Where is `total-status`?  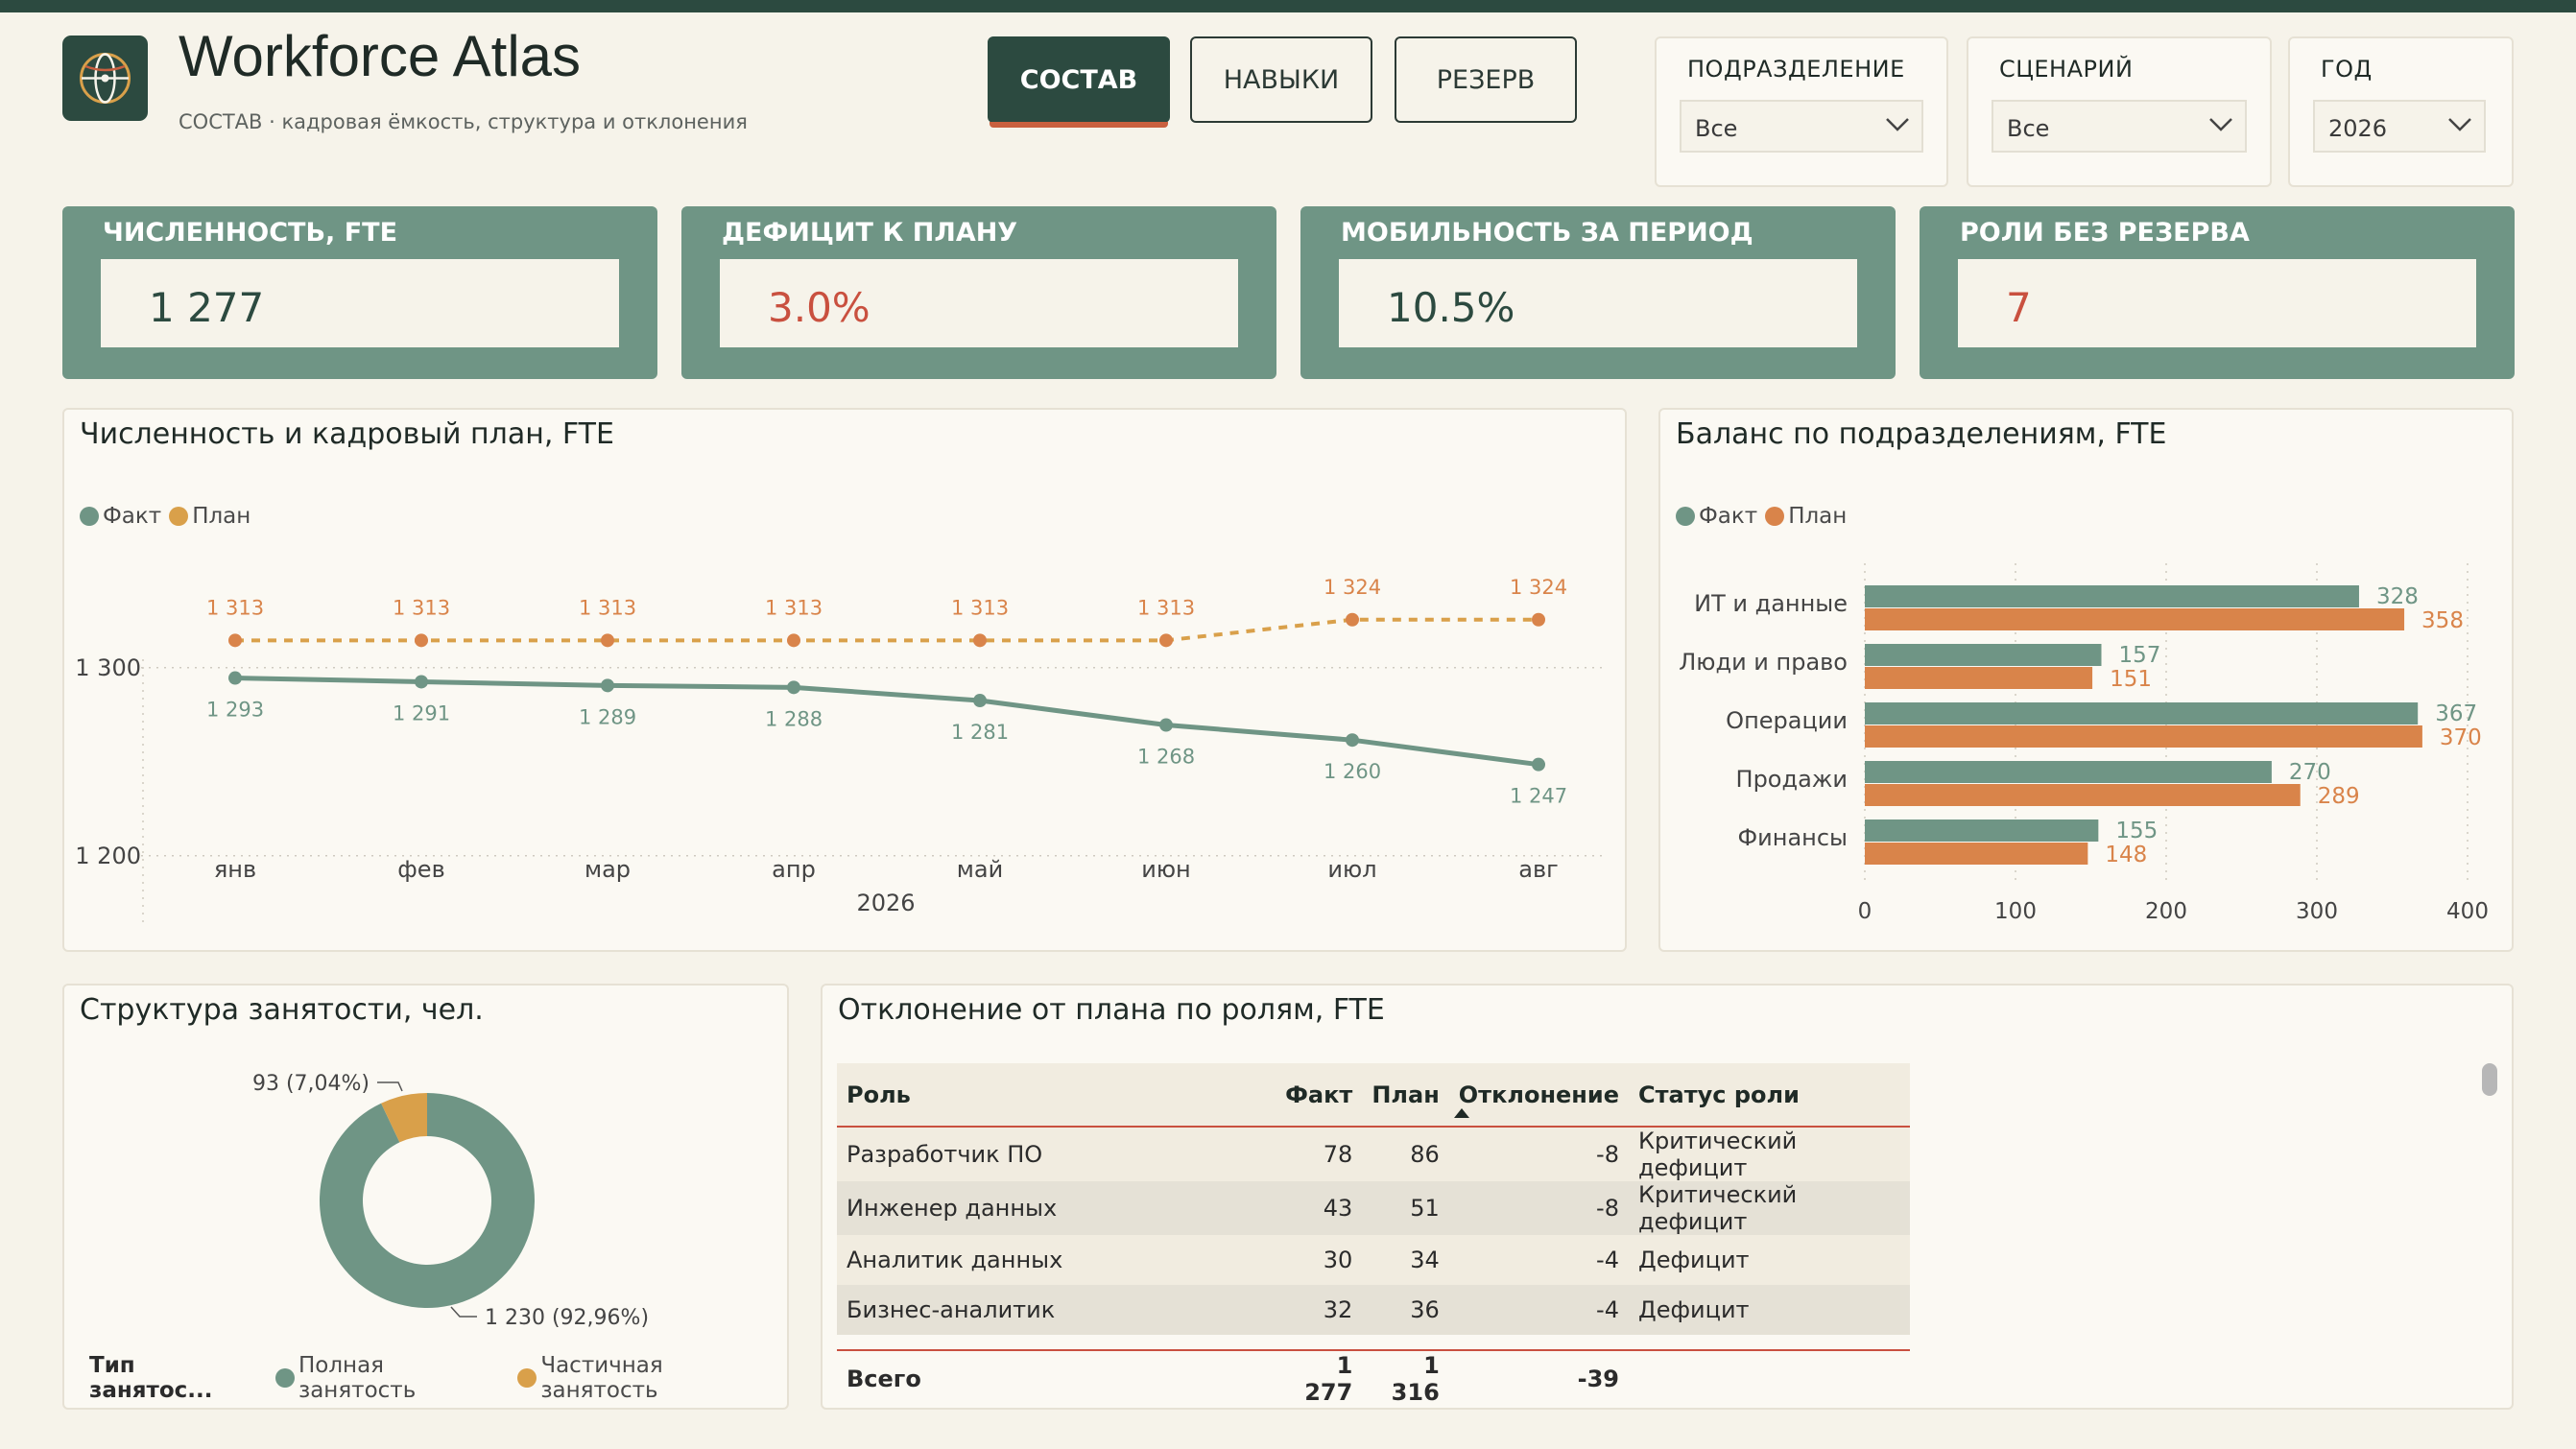
total-status is located at coordinates (1769, 1378).